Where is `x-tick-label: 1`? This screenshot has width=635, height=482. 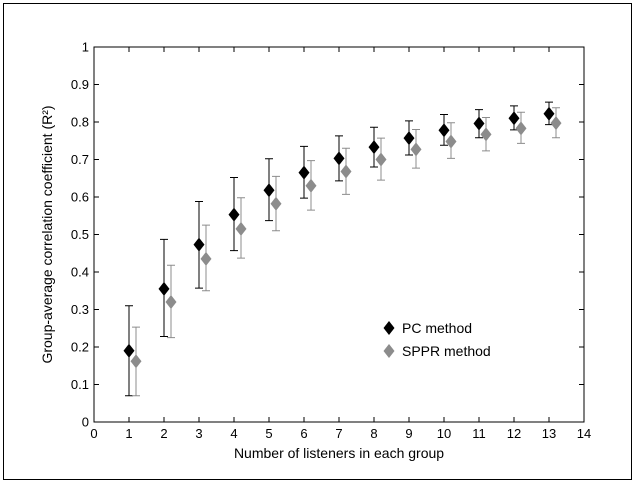
x-tick-label: 1 is located at coordinates (128, 433).